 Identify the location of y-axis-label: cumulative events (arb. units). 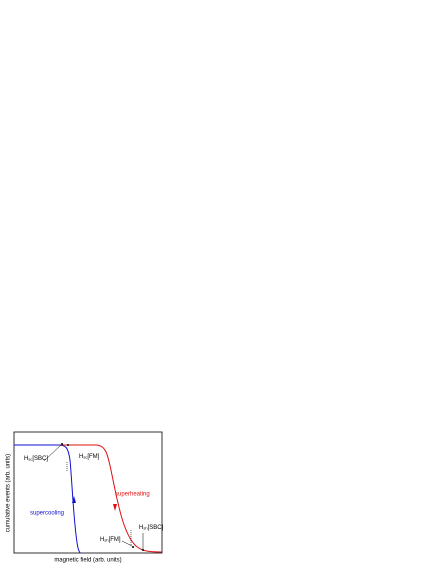
(9, 493).